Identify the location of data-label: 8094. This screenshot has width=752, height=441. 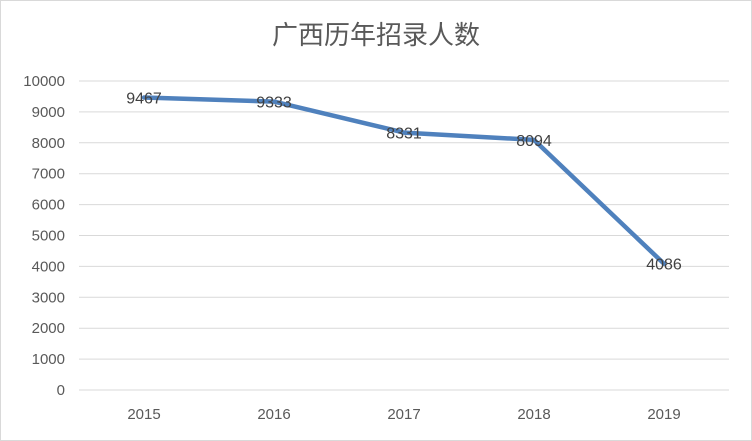
(534, 141).